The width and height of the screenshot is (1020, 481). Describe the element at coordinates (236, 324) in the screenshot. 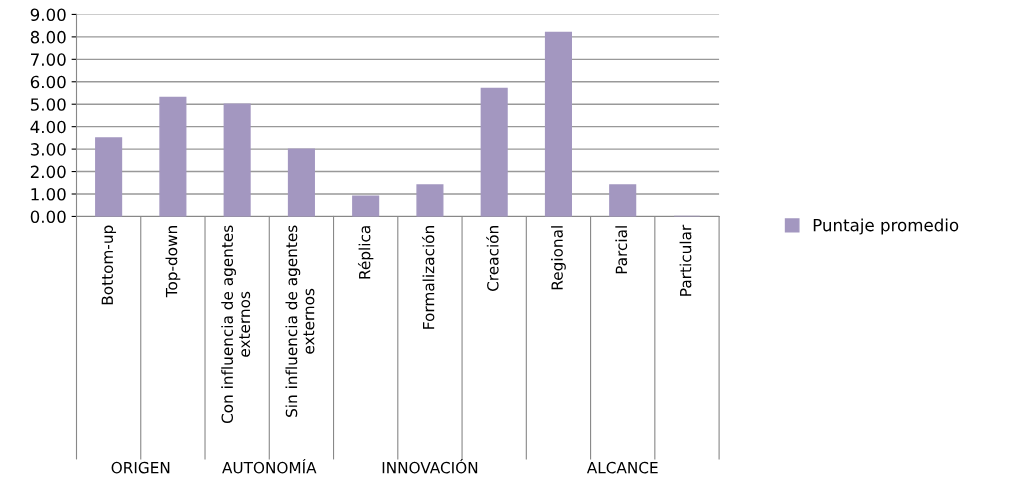

I see `x-tick-label: Con influencia de agentes externos` at that location.